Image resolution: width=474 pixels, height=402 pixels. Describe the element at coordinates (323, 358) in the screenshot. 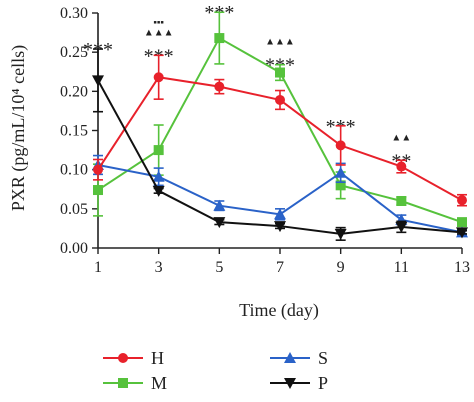

I see `legend-label: S` at that location.